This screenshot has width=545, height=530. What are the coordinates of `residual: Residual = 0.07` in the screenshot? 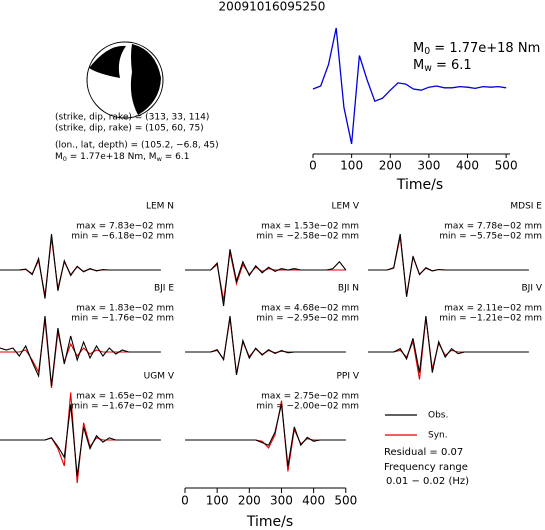 It's located at (423, 452).